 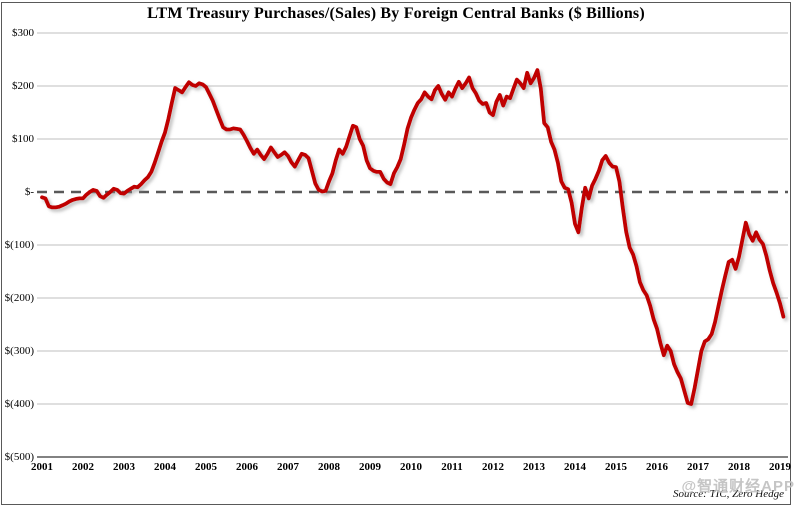 What do you see at coordinates (23, 138) in the screenshot?
I see `y-axis-tick-label: $100` at bounding box center [23, 138].